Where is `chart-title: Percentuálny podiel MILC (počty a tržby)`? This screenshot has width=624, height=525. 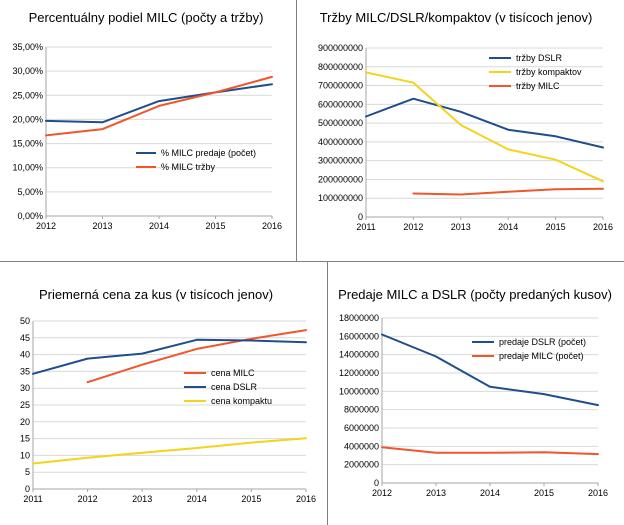 chart-title: Percentuálny podiel MILC (počty a tržby) is located at coordinates (146, 17).